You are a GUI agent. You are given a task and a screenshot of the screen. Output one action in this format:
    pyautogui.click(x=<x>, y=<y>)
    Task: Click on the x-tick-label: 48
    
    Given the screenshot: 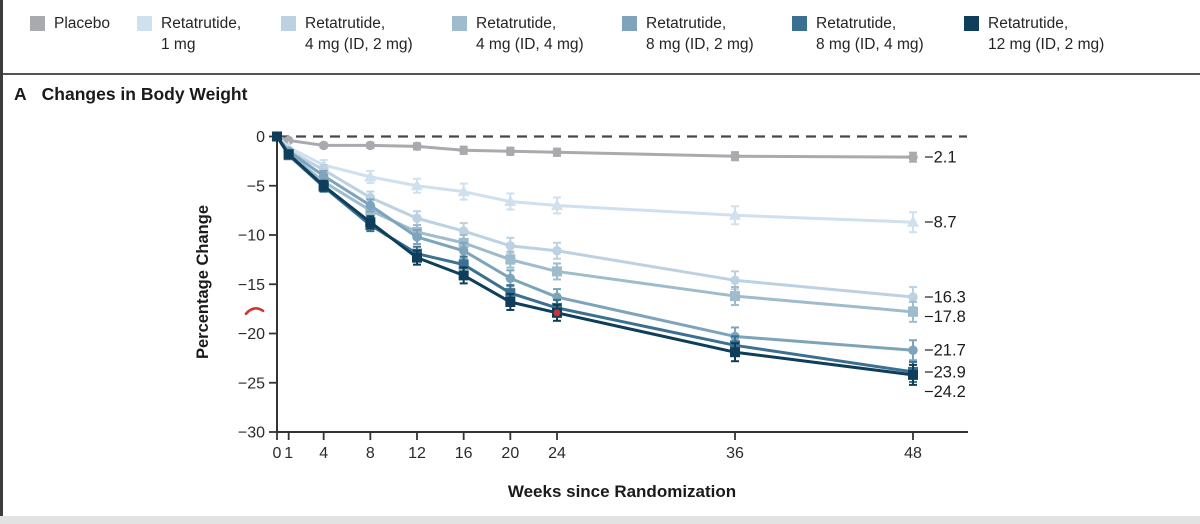 What is the action you would take?
    pyautogui.click(x=913, y=453)
    